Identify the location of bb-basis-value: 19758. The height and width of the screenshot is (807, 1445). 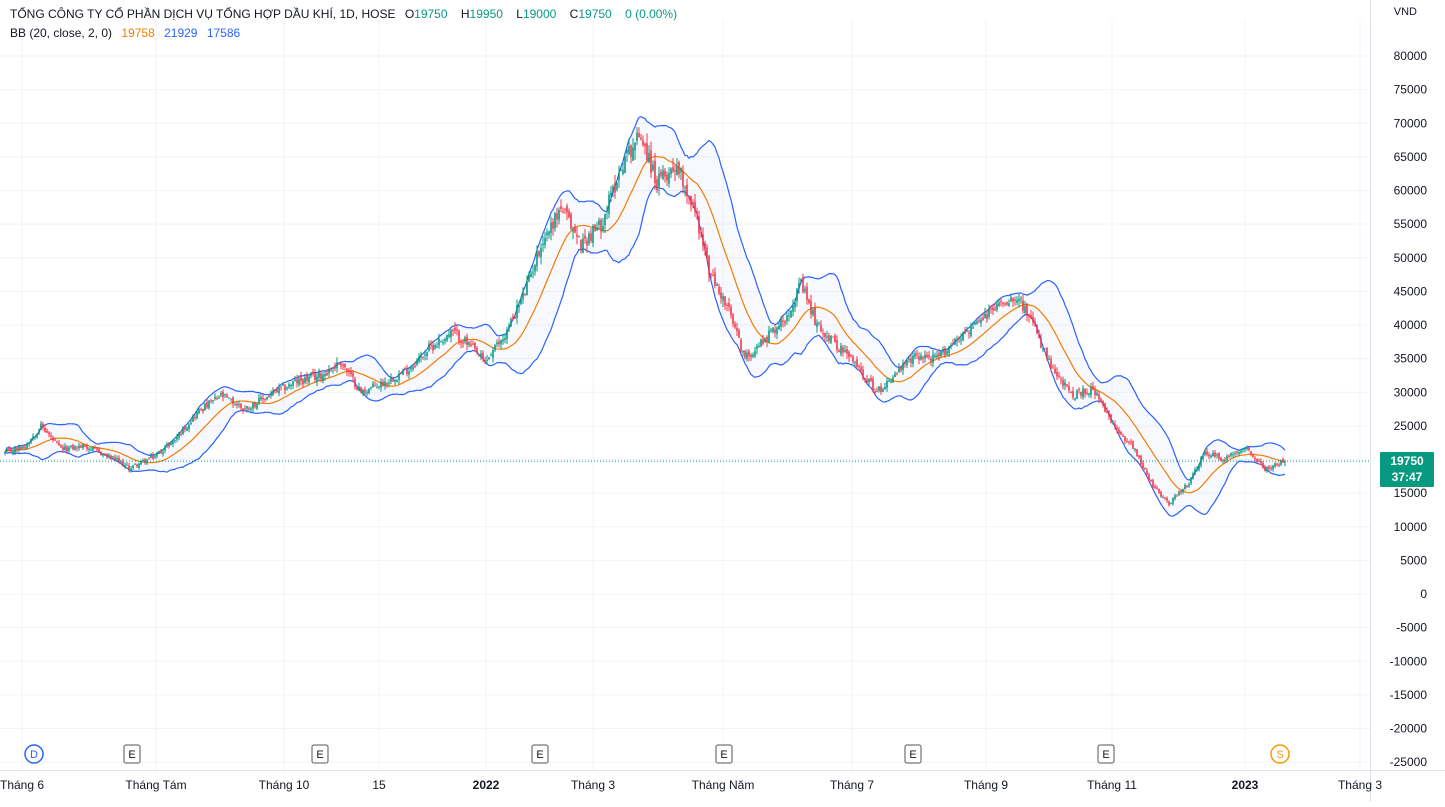
(138, 33).